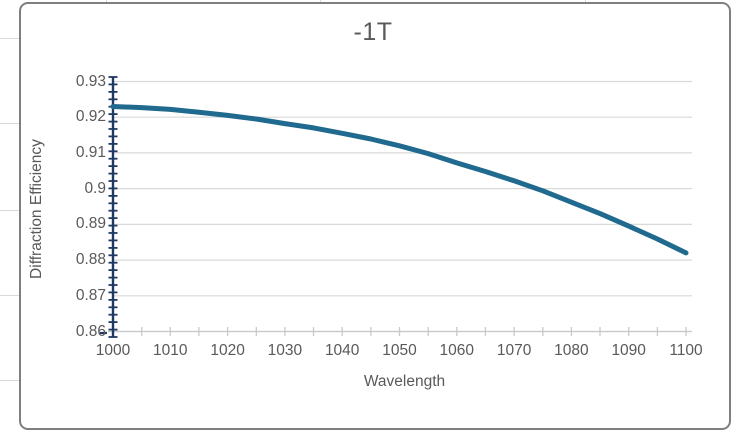 This screenshot has width=735, height=431. What do you see at coordinates (404, 381) in the screenshot?
I see `x-axis-title: Wavelength` at bounding box center [404, 381].